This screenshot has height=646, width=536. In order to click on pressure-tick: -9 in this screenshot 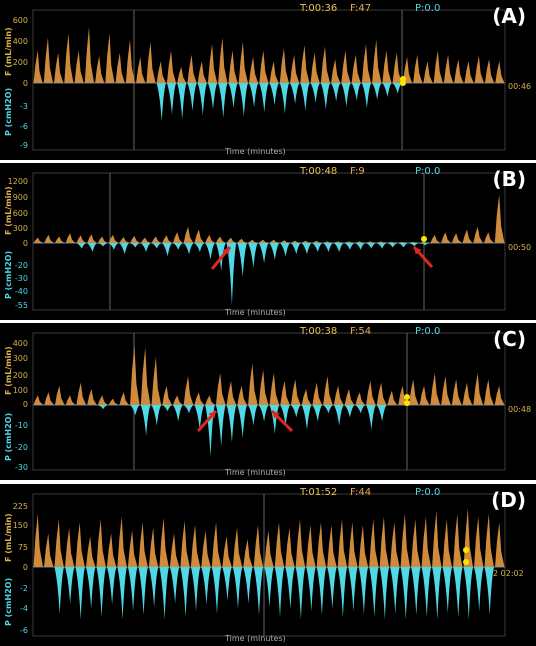, I will do `click(24, 145)`.